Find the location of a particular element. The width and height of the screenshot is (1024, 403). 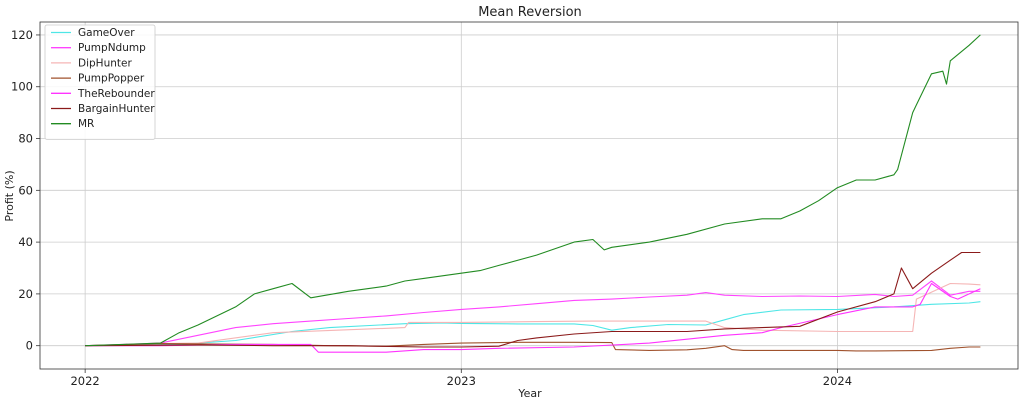

y-tick-label: 120 is located at coordinates (22, 35).